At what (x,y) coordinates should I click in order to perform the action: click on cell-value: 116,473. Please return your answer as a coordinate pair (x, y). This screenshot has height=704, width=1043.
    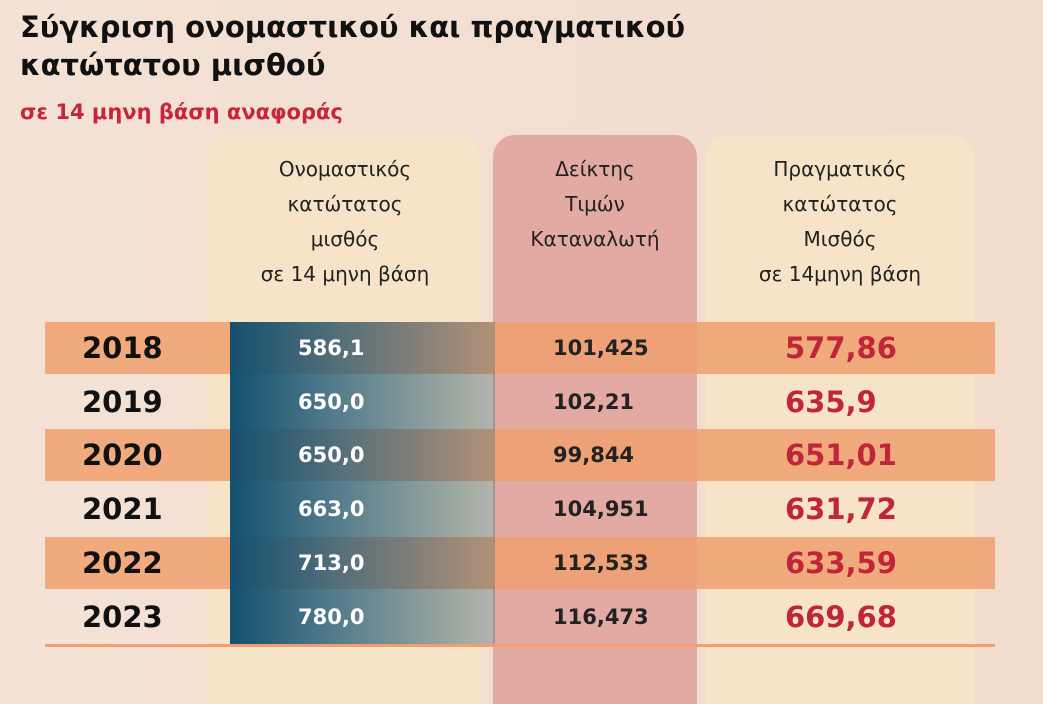
    Looking at the image, I should click on (601, 616).